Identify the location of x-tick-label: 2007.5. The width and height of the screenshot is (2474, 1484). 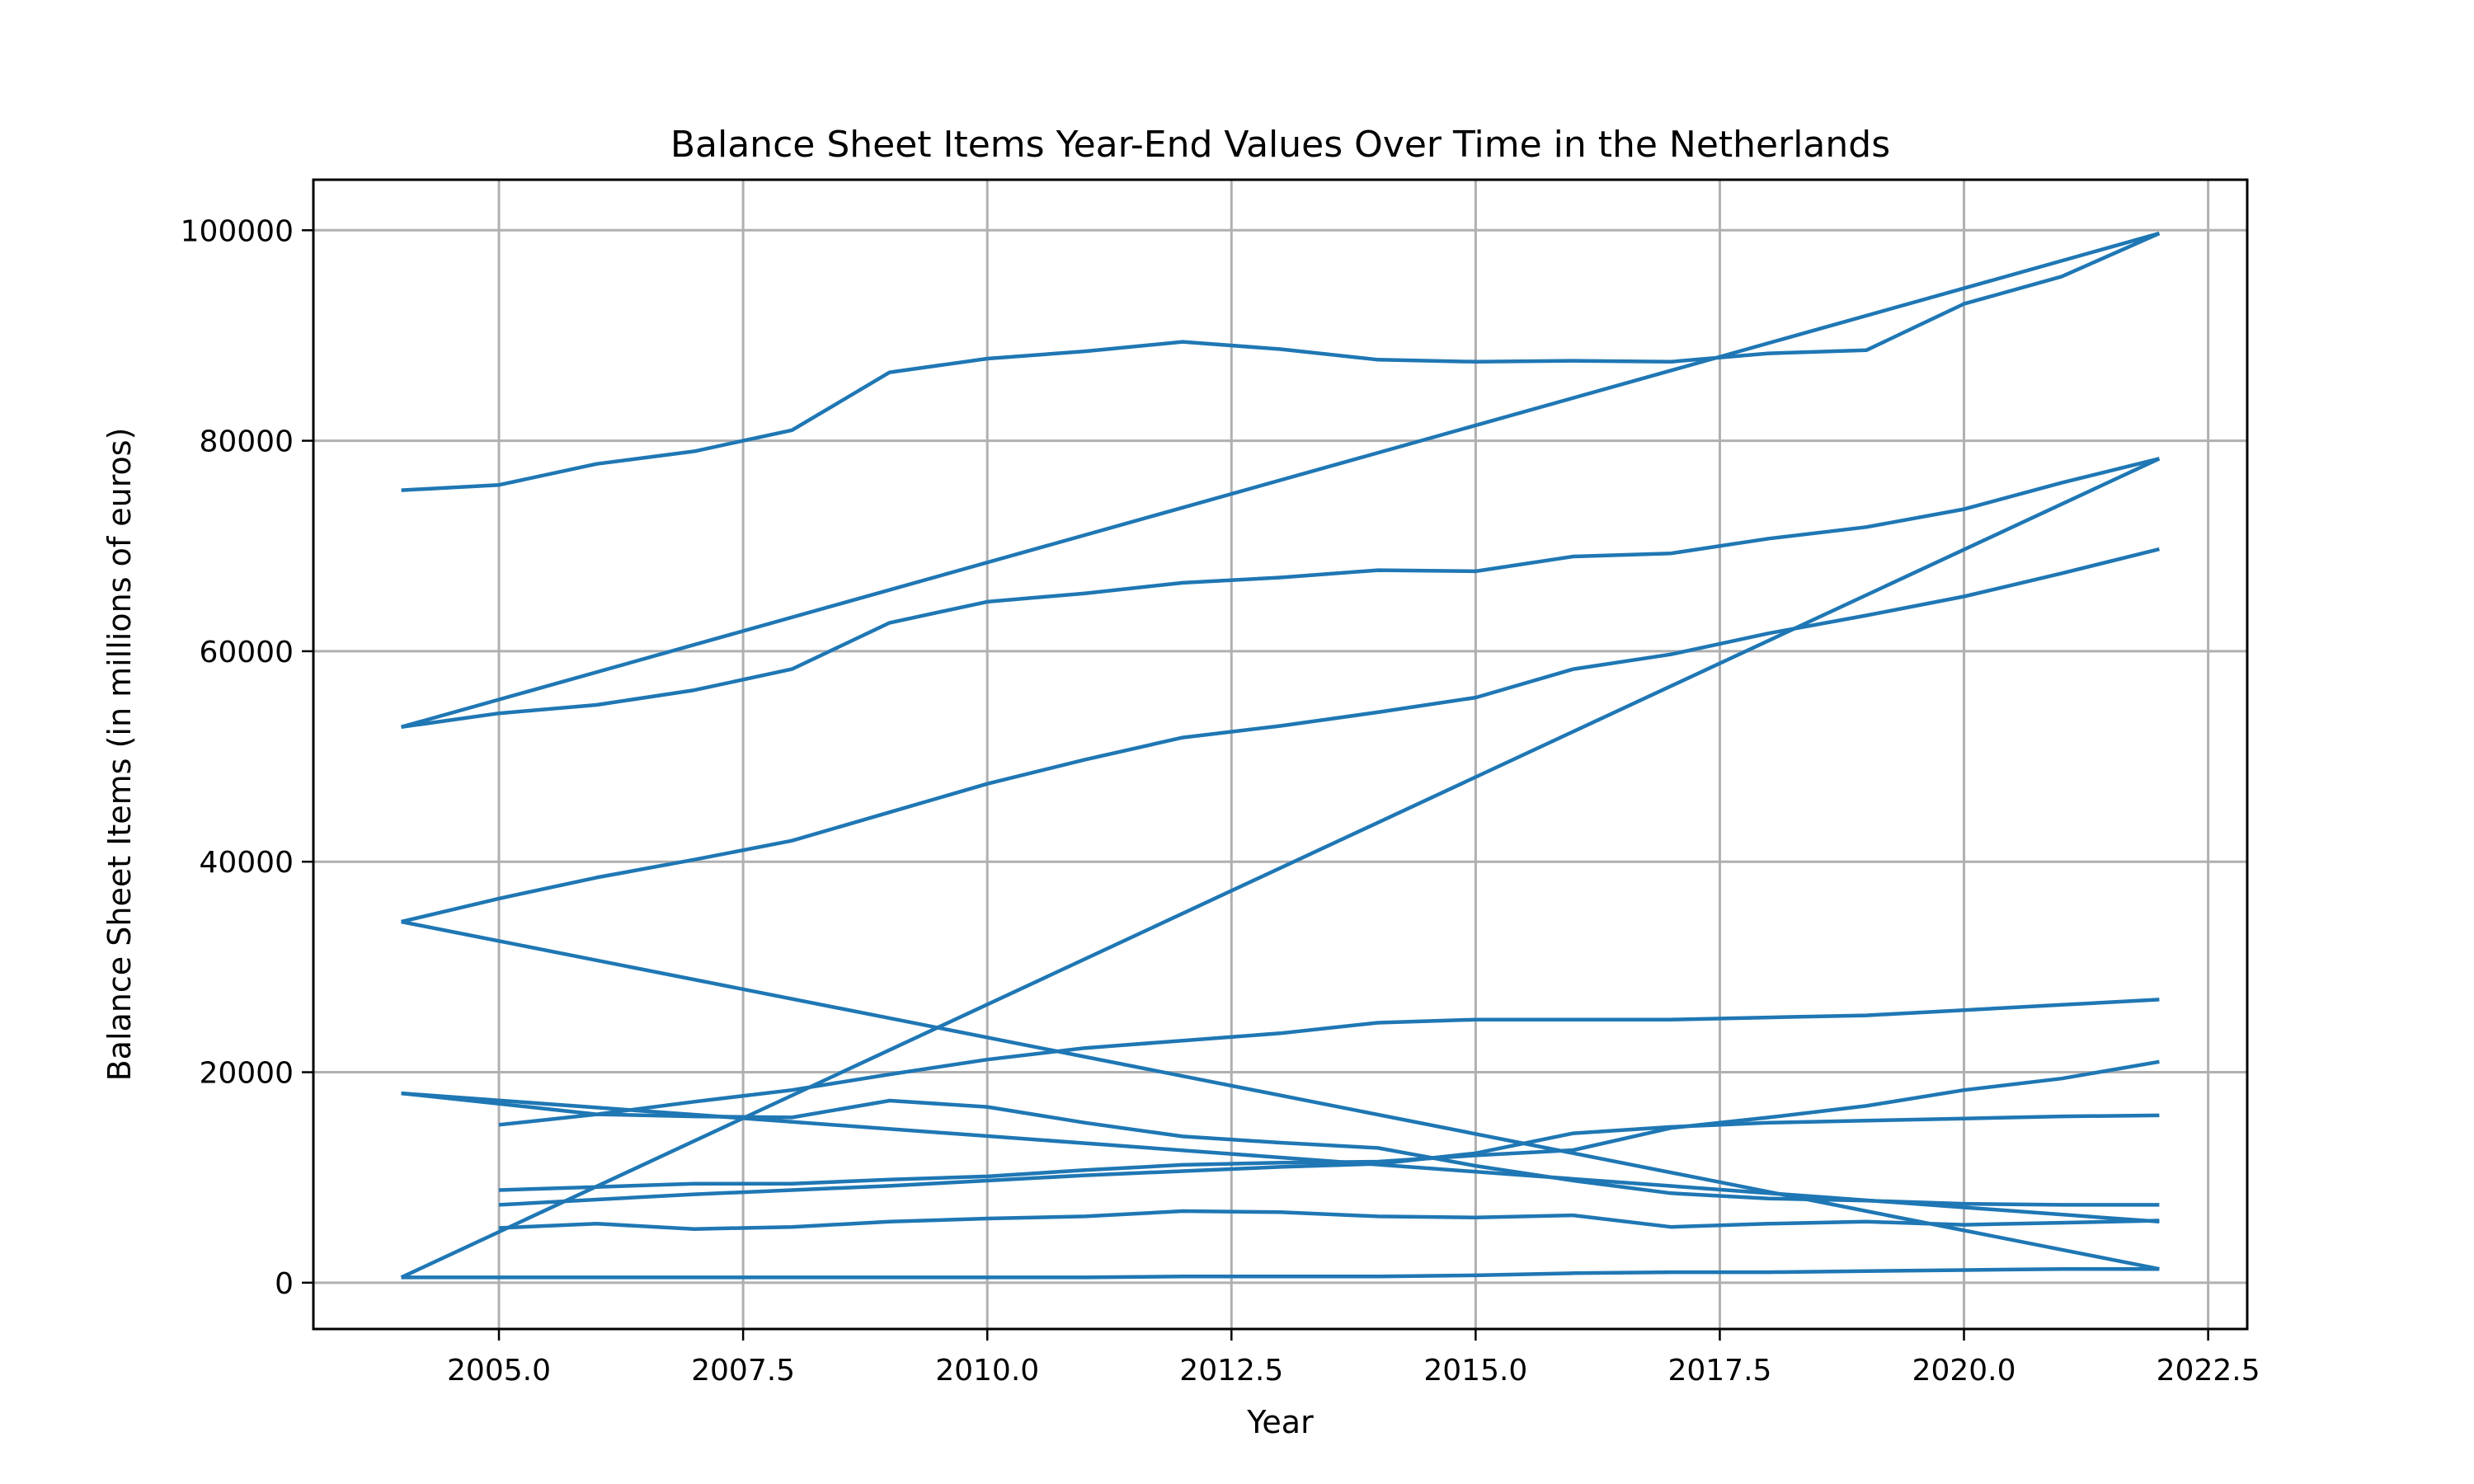
(743, 1371).